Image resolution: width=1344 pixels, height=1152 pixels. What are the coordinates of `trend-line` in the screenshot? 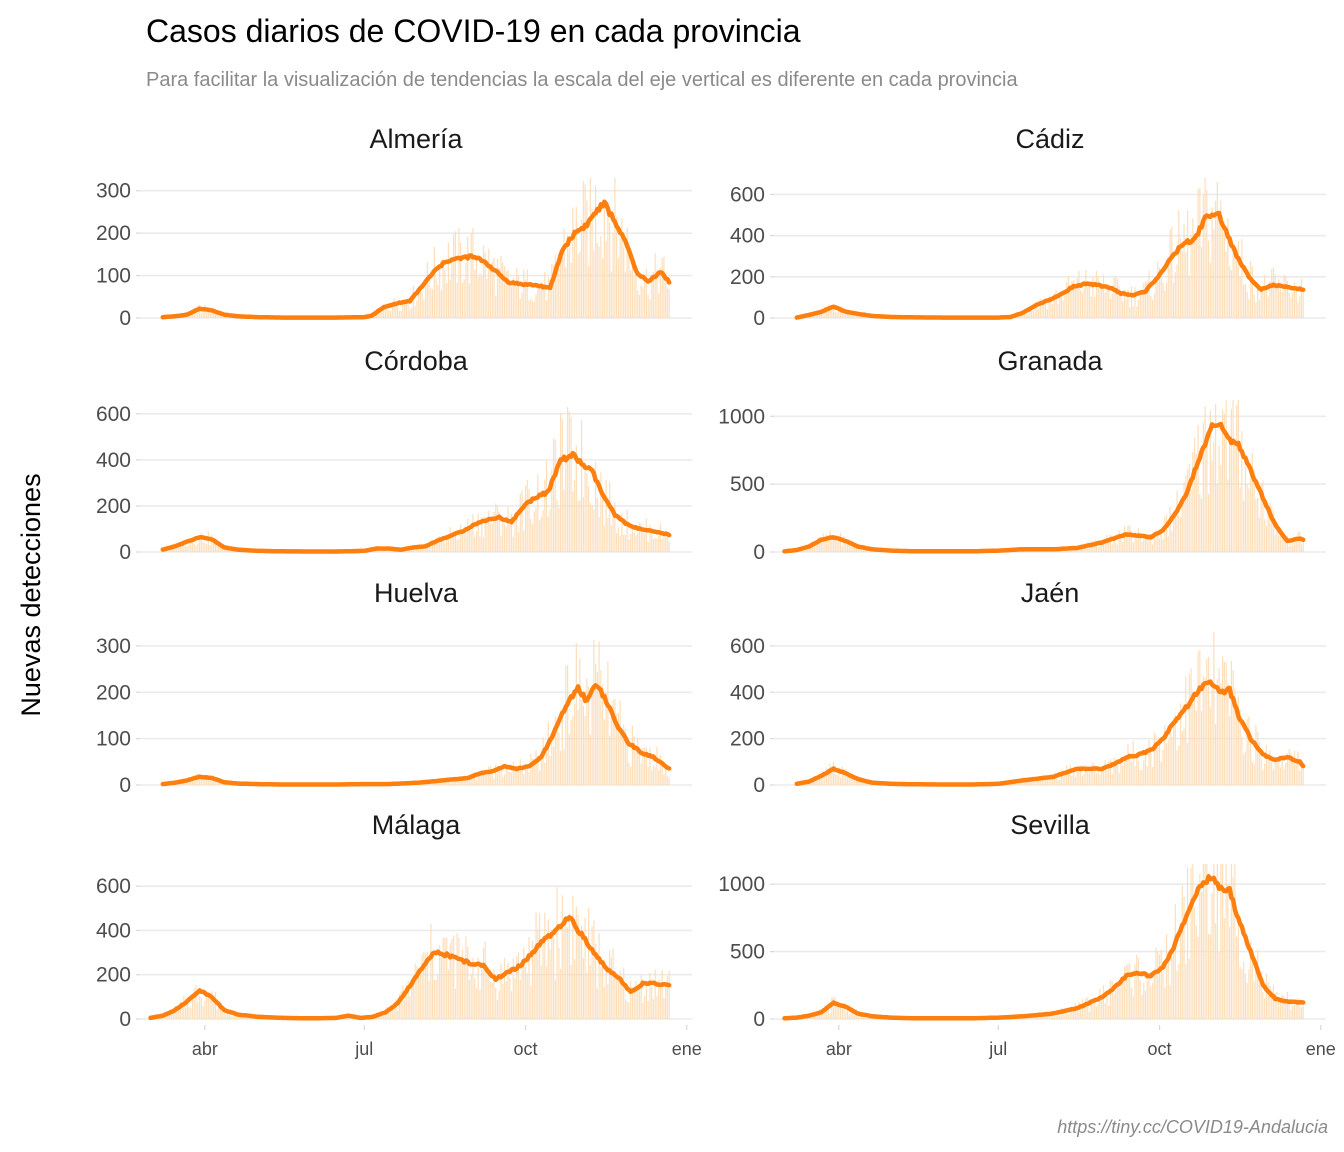 It's located at (410, 968).